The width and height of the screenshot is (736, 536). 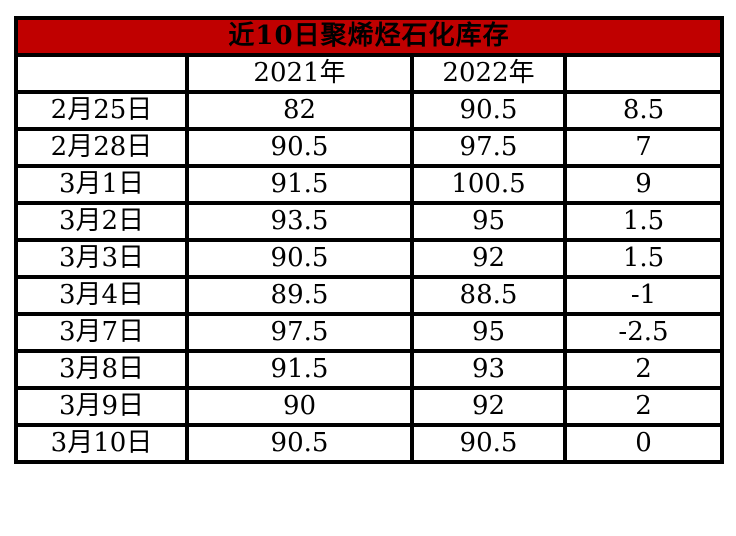 I want to click on table-row: 3月10日 90.5 90.5 0, so click(x=369, y=443).